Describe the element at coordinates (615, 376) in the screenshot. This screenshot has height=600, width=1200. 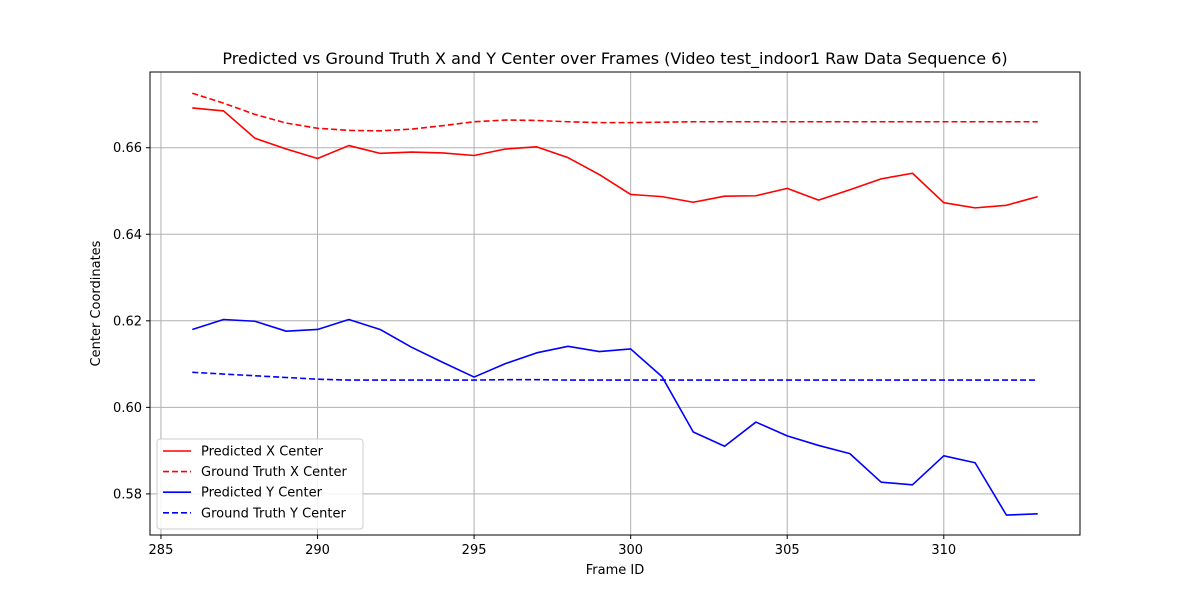
I see `series-line-ground-truth-y-center` at that location.